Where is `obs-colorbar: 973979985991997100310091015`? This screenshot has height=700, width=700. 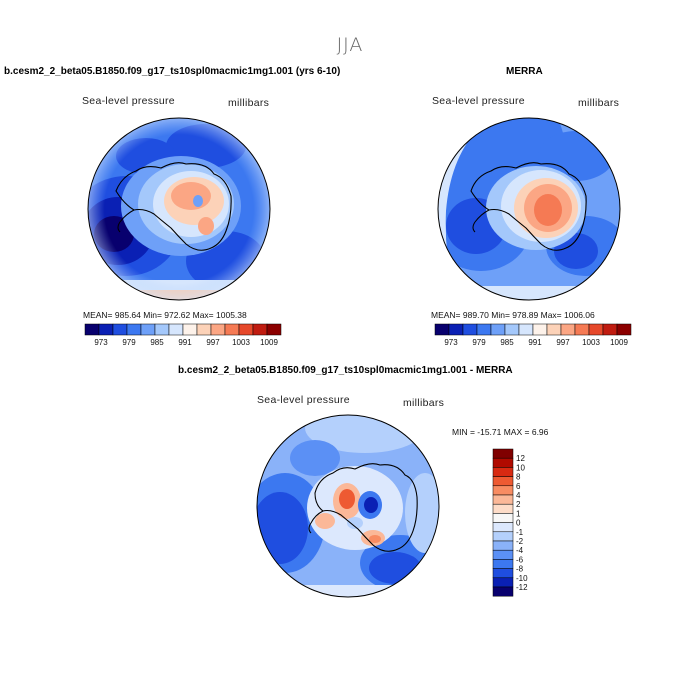
obs-colorbar: 973979985991997100310091015 is located at coordinates (533, 335).